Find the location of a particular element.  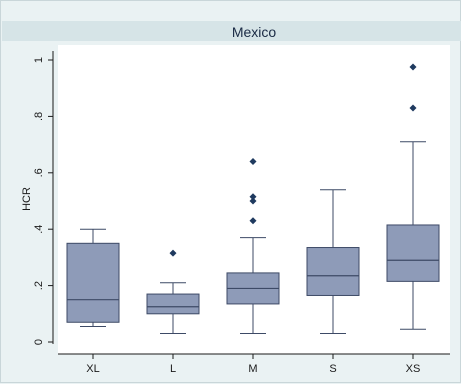

y-tick-label: 1 is located at coordinates (39, 60).